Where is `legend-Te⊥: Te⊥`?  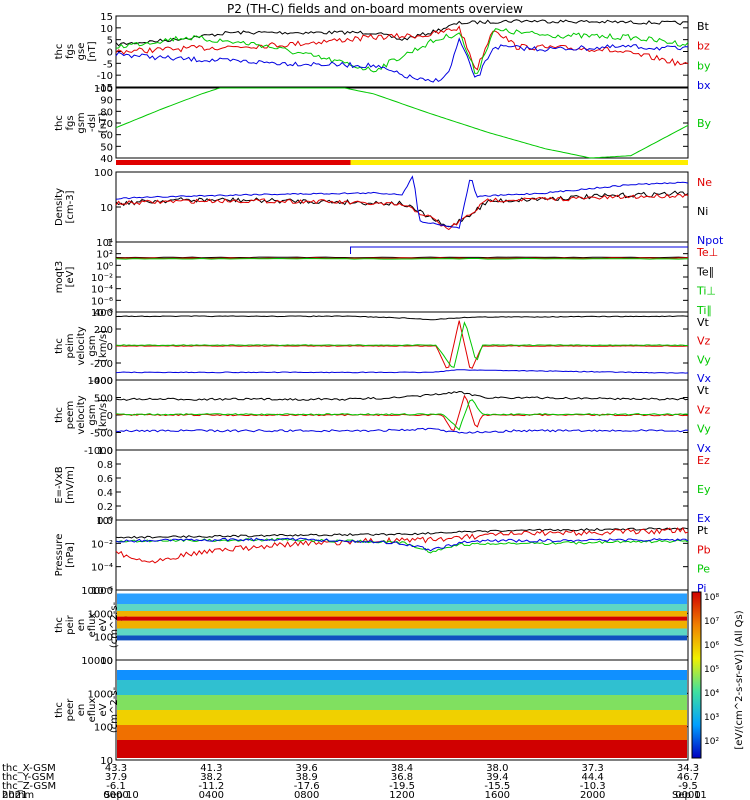
legend-Te⊥: Te⊥ is located at coordinates (707, 252).